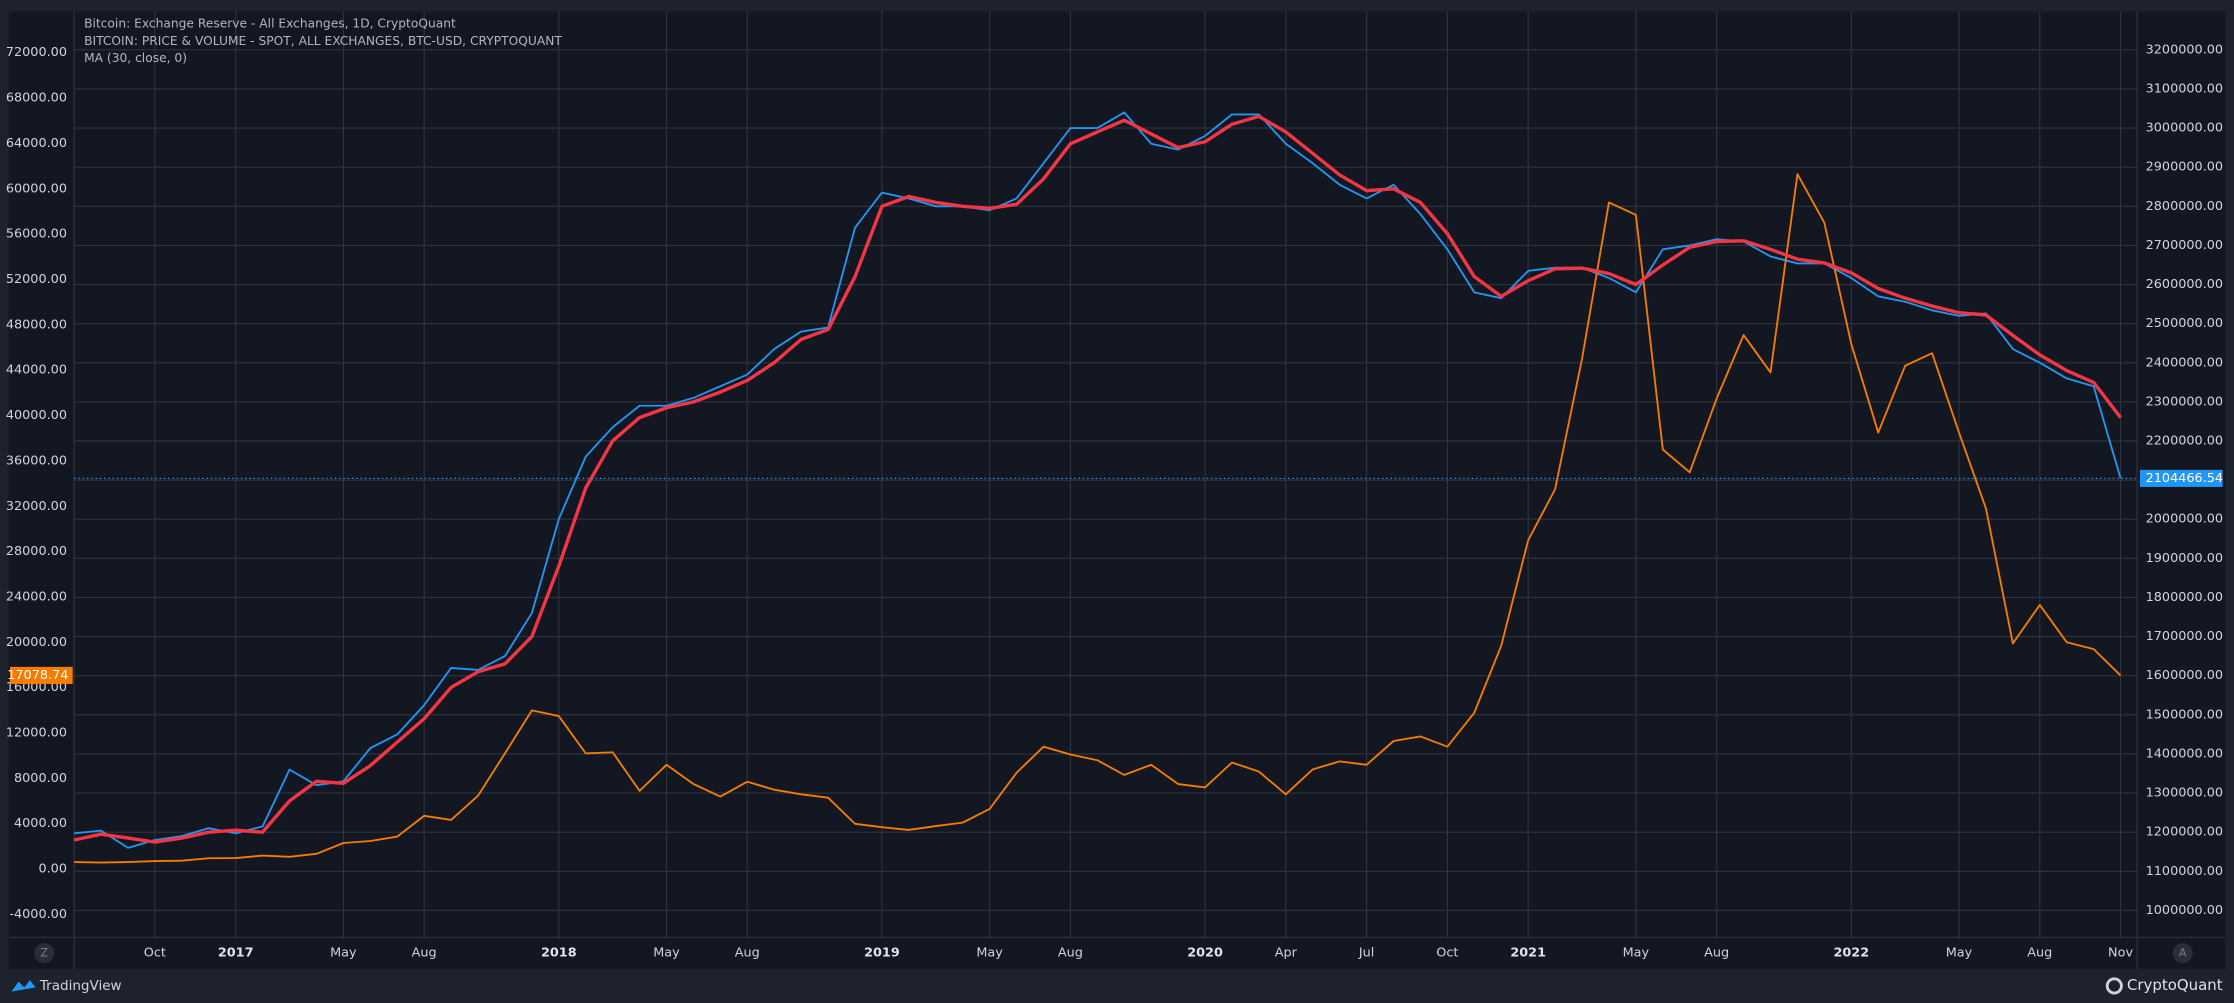  What do you see at coordinates (2184, 832) in the screenshot?
I see `y2-tick-label: 1200000.00` at bounding box center [2184, 832].